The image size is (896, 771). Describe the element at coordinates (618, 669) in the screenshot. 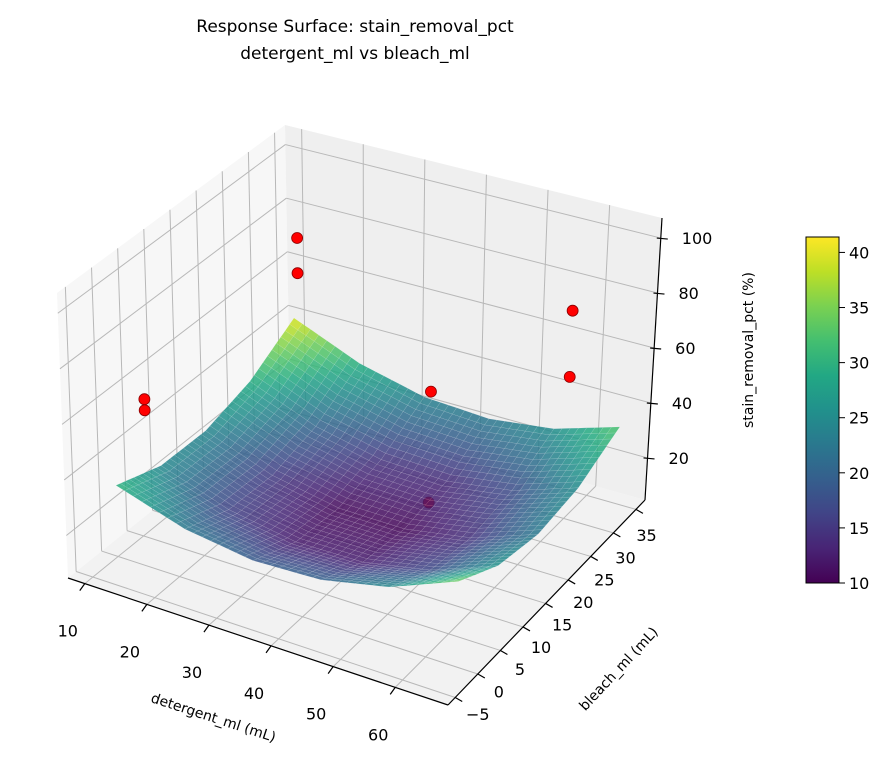

I see `y-axis-label: bleach_ml (mL)` at that location.